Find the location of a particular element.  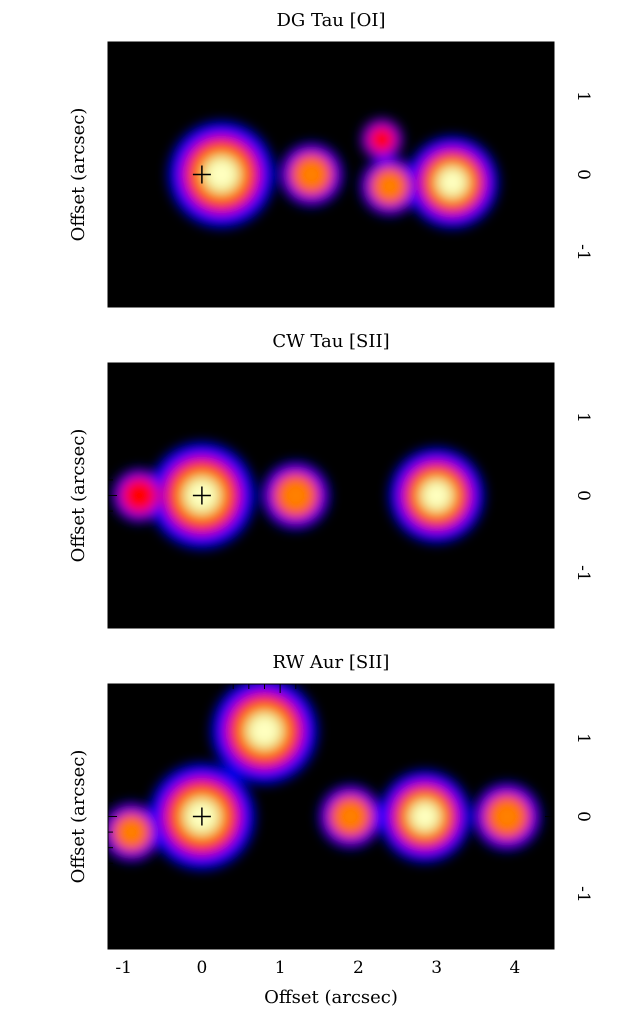

panel-title: RW Aur [SII] is located at coordinates (331, 662).